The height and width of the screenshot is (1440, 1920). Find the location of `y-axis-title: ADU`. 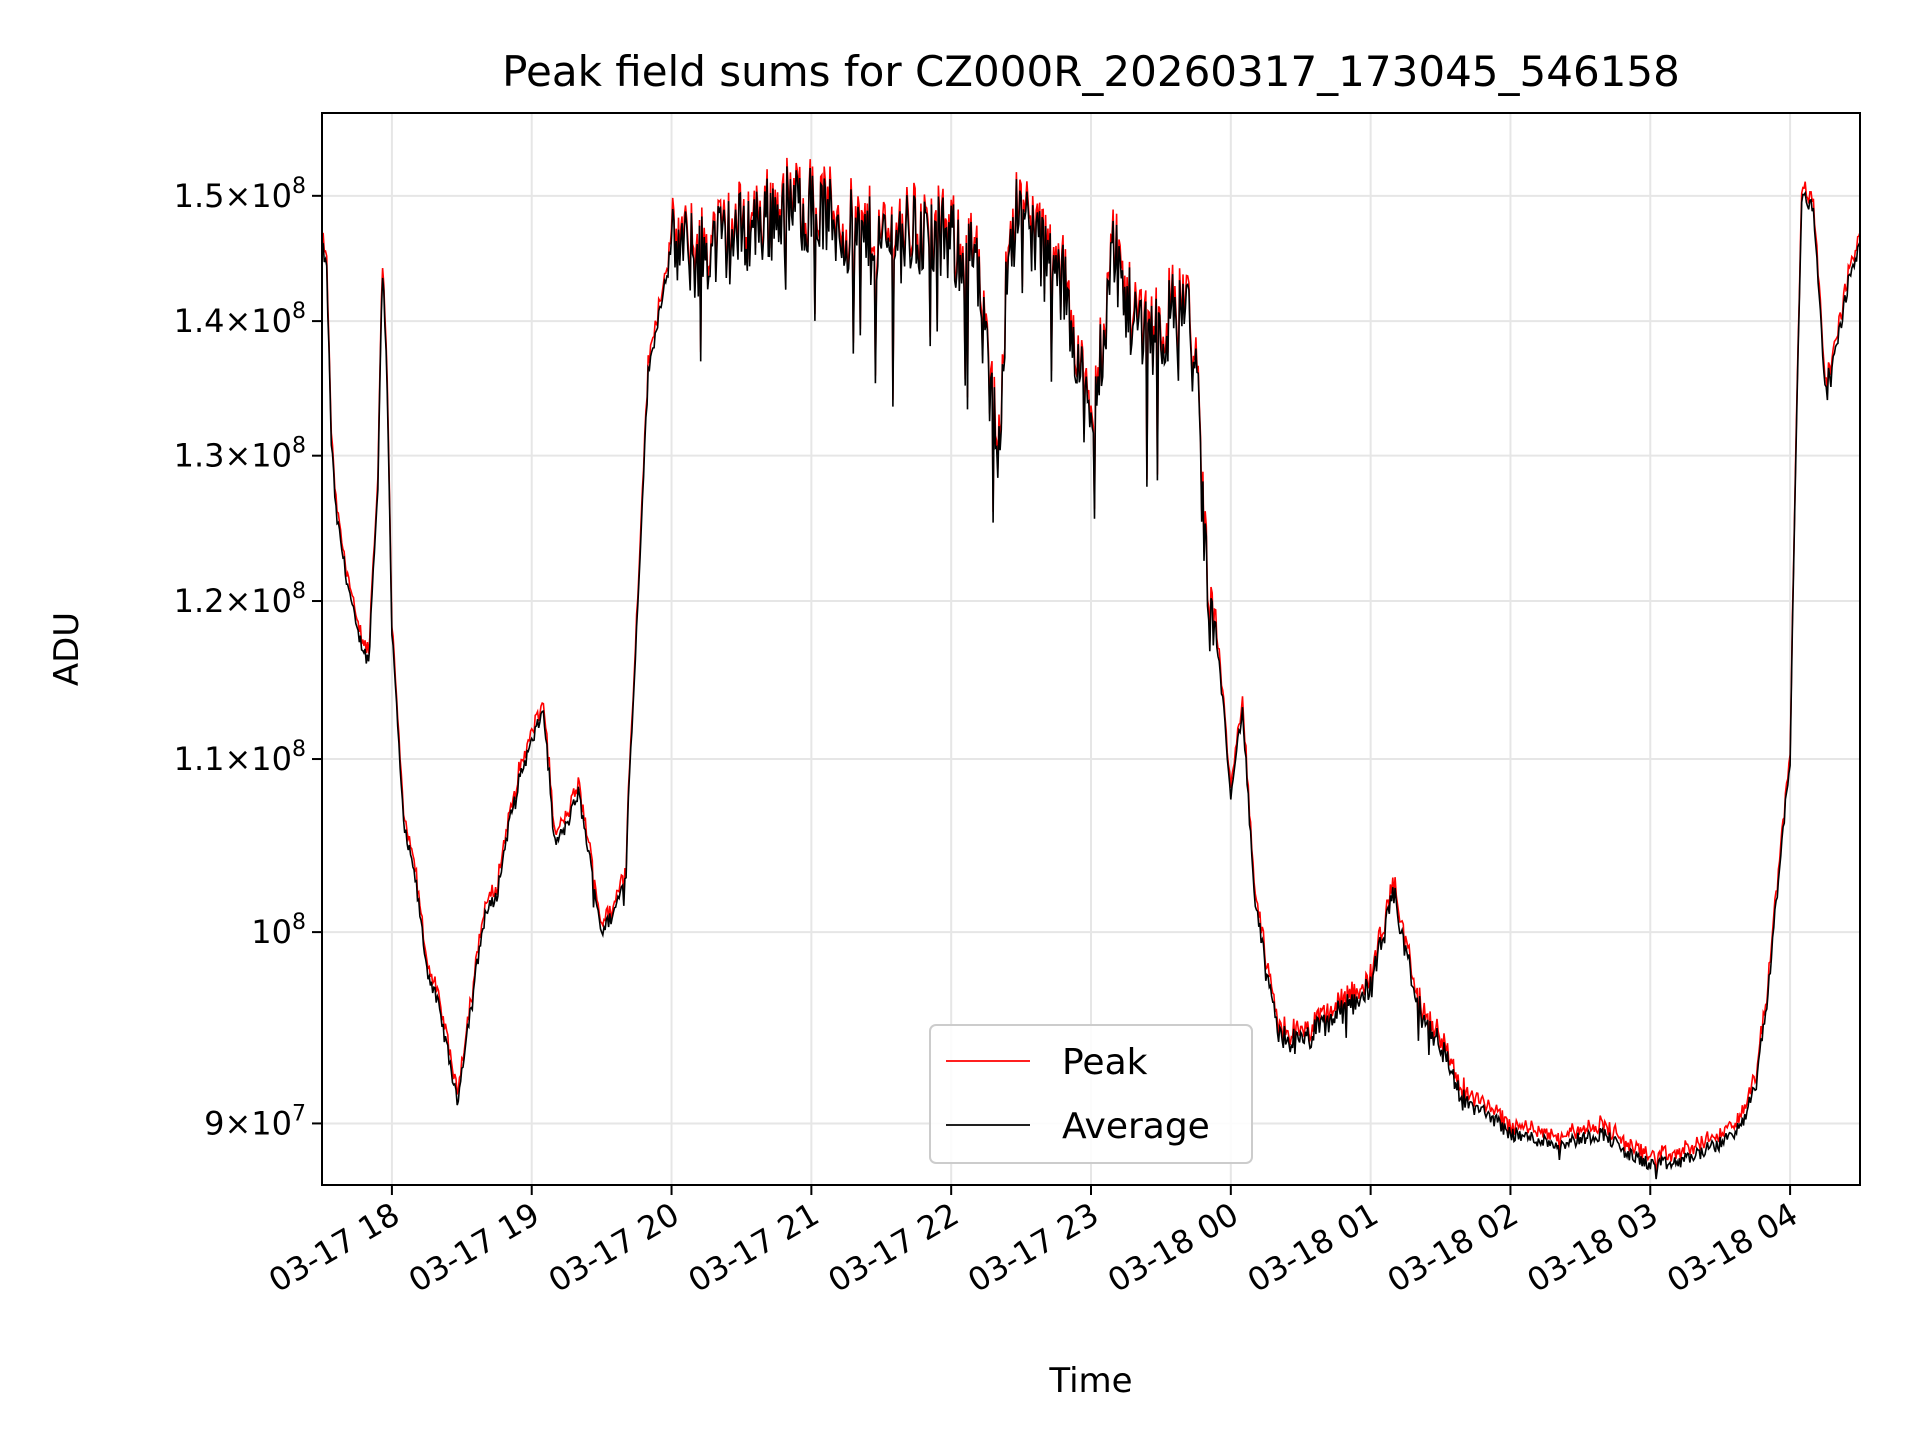

y-axis-title: ADU is located at coordinates (67, 649).